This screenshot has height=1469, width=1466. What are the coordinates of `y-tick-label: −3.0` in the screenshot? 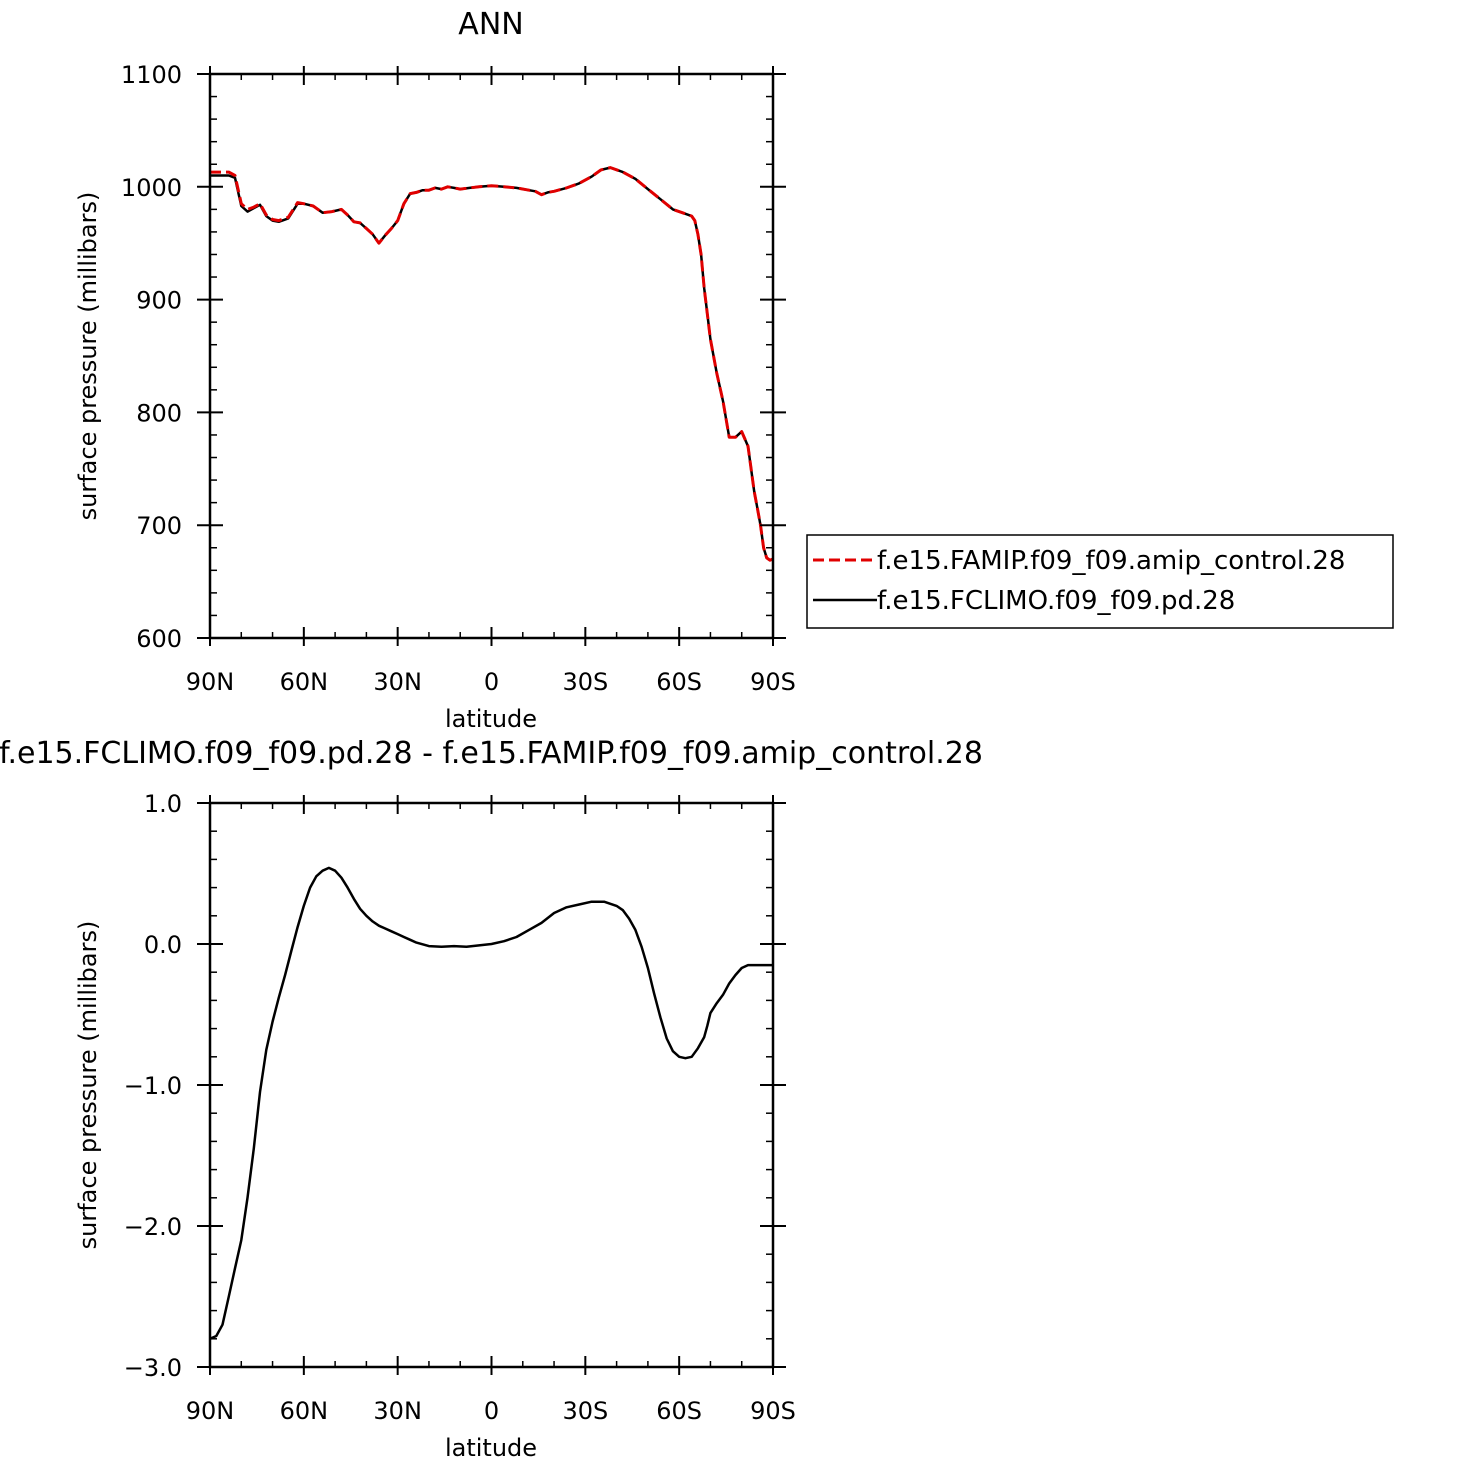 It's located at (153, 1368).